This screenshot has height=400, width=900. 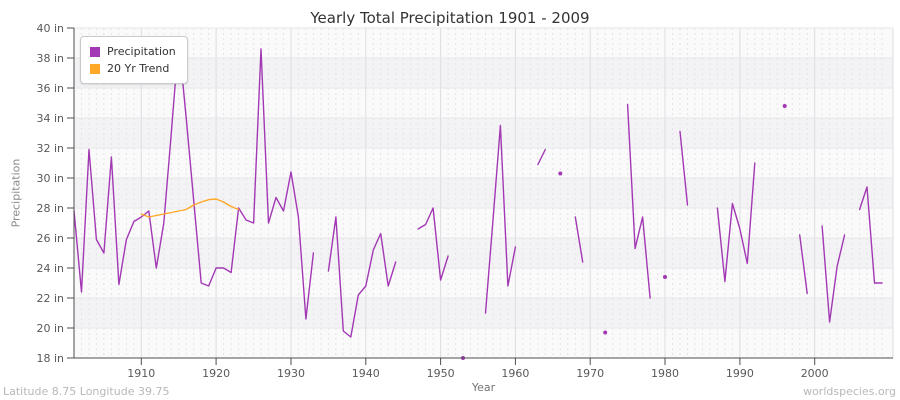 I want to click on legend-label-trend: 20 Yr Trend, so click(x=138, y=68).